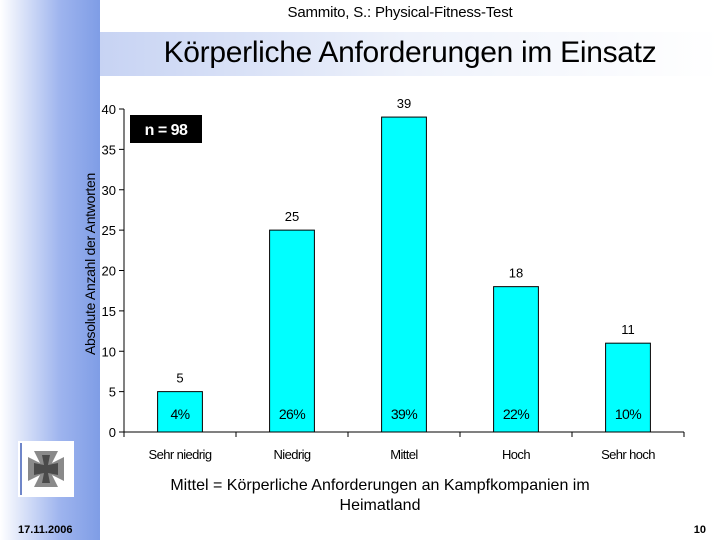 This screenshot has height=540, width=720. Describe the element at coordinates (292, 454) in the screenshot. I see `x-category-label: Niedrig` at that location.